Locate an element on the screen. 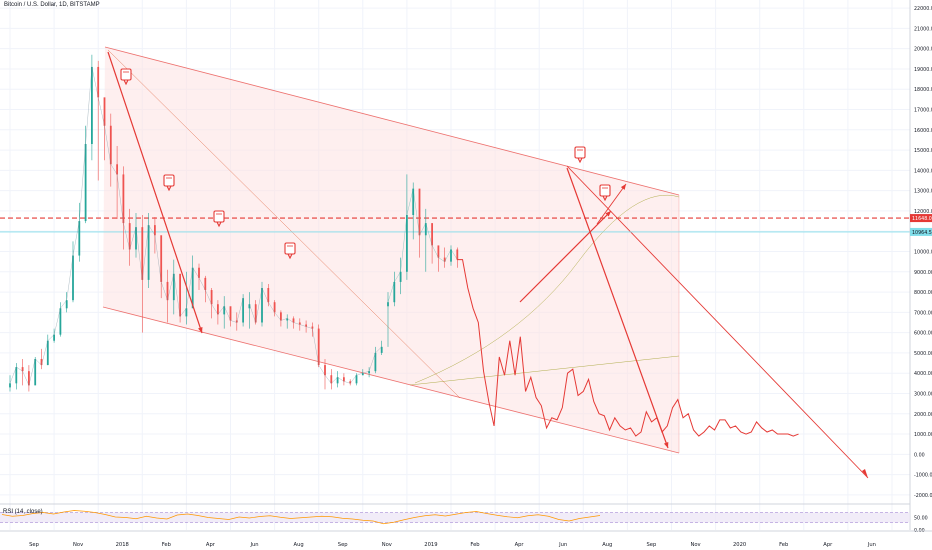  projection-line is located at coordinates (628, 348).